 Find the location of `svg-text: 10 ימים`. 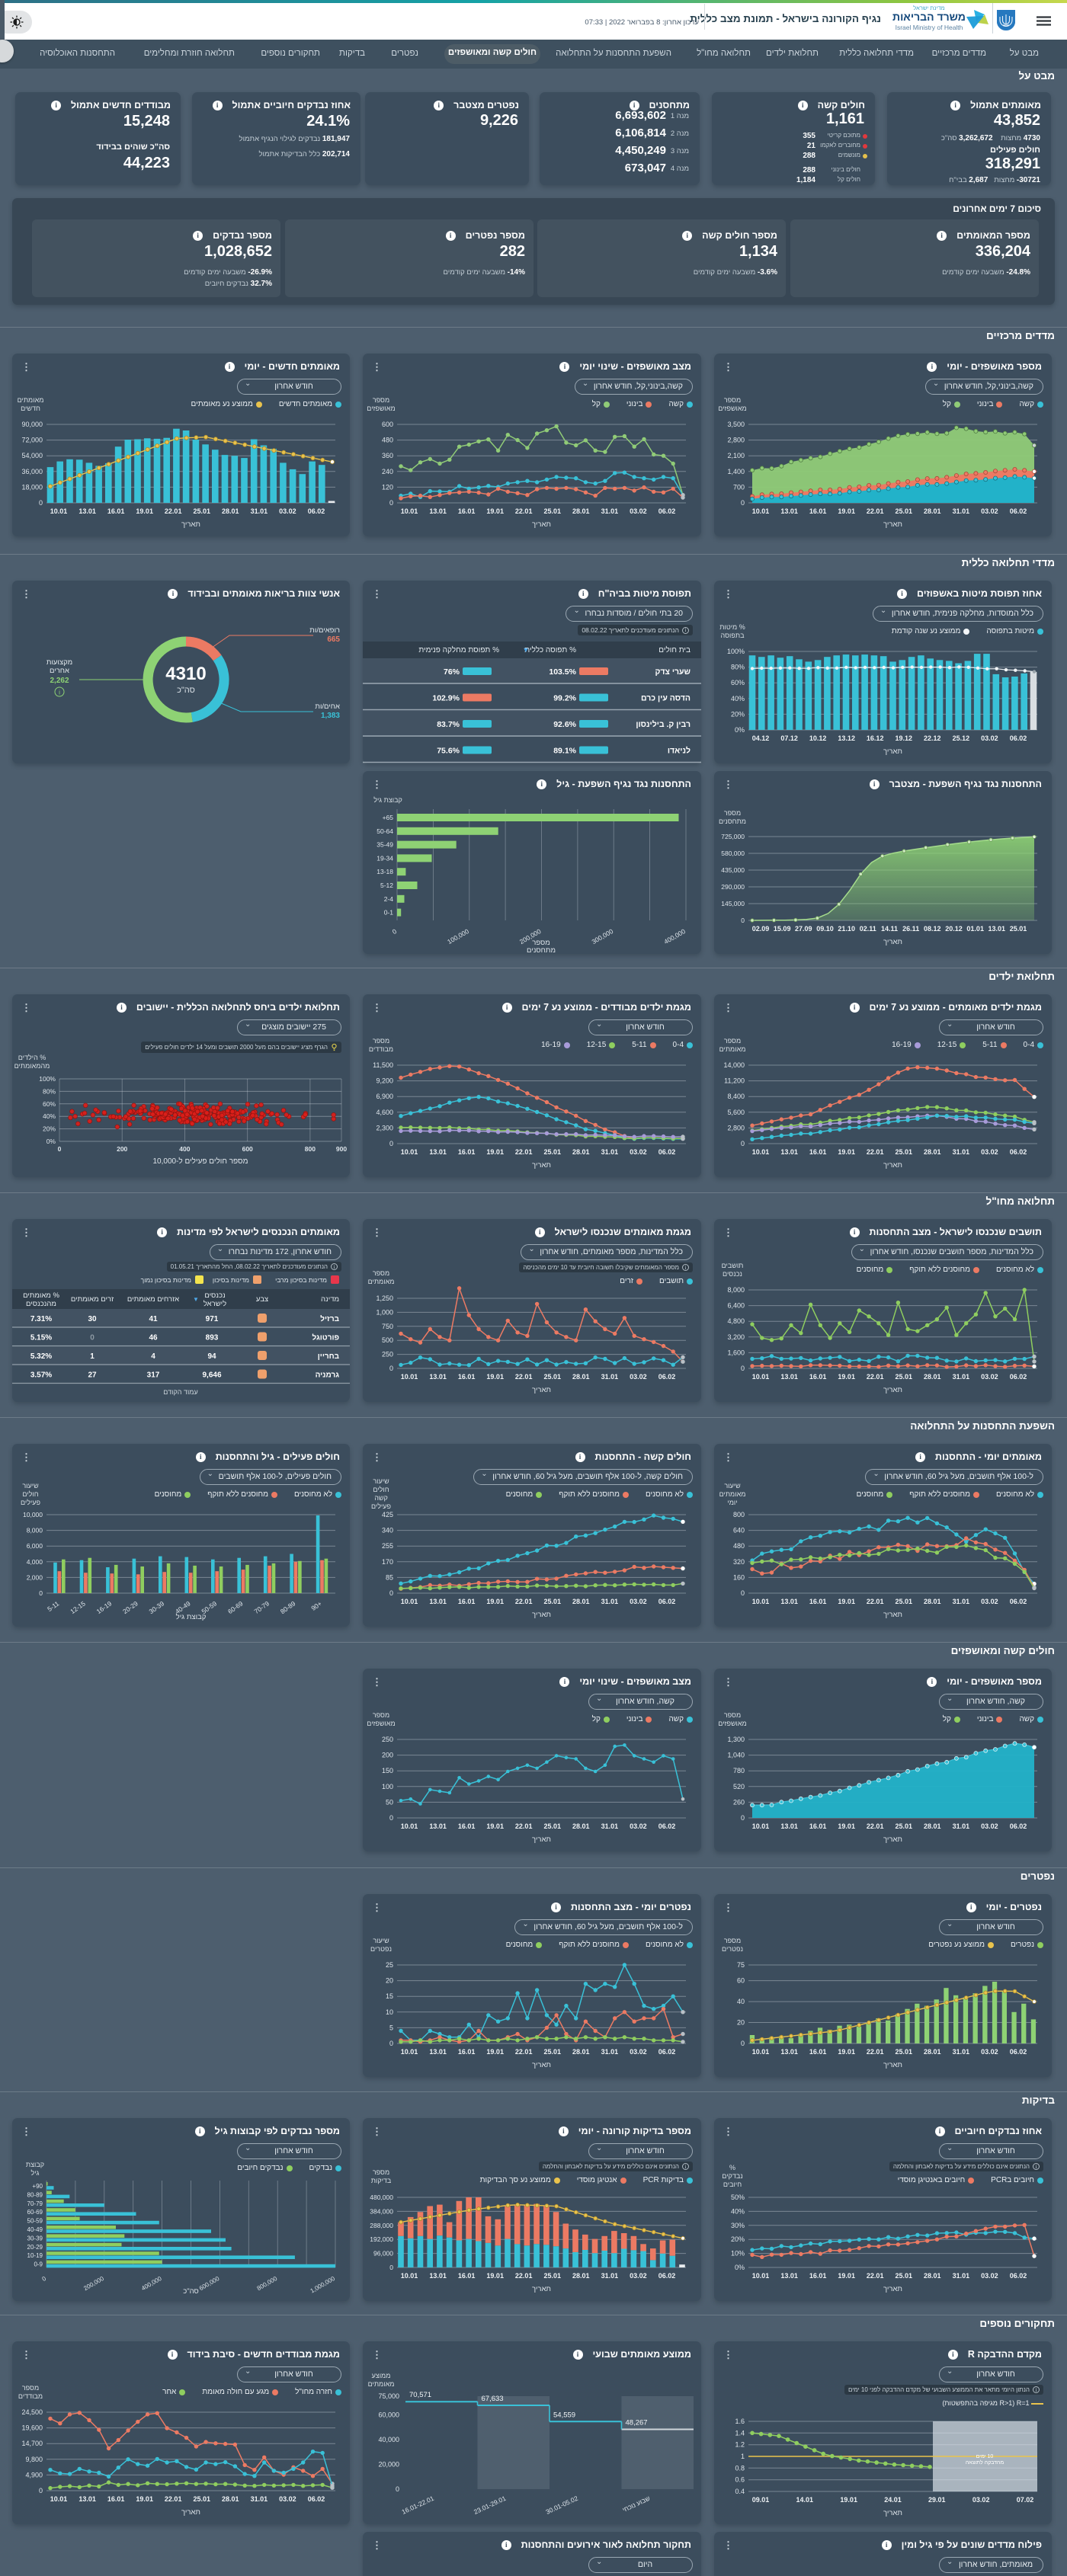

svg-text: 10 ימים is located at coordinates (985, 2456).